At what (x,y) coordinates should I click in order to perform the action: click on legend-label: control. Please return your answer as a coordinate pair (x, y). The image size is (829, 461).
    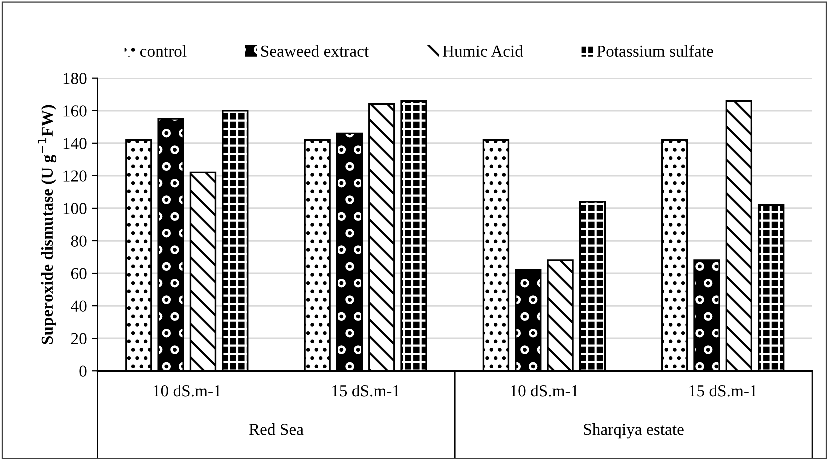
    Looking at the image, I should click on (163, 51).